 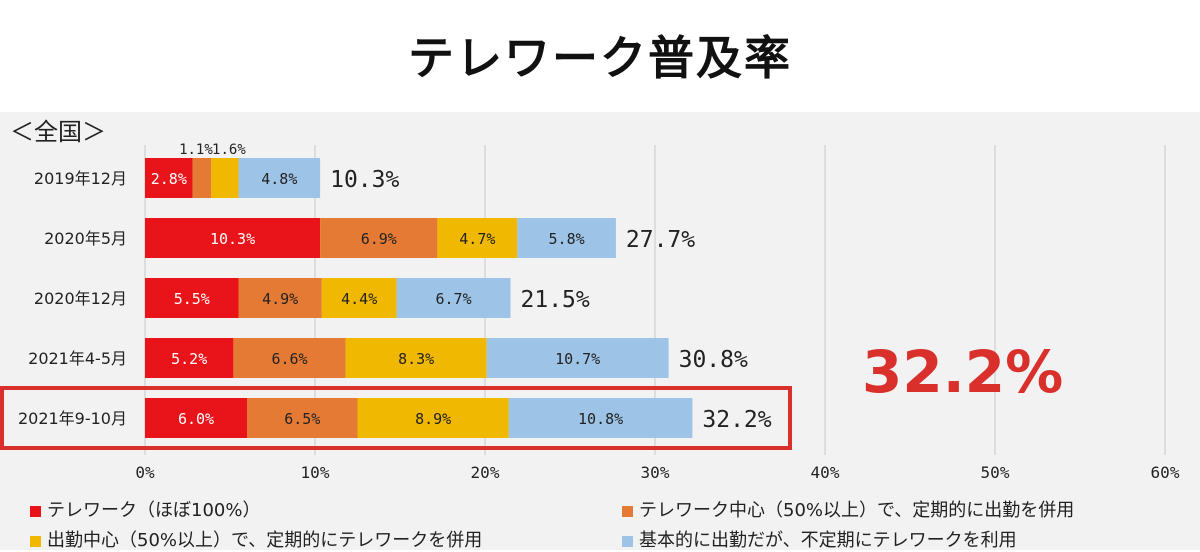 What do you see at coordinates (315, 472) in the screenshot?
I see `x-tick-label: 10%` at bounding box center [315, 472].